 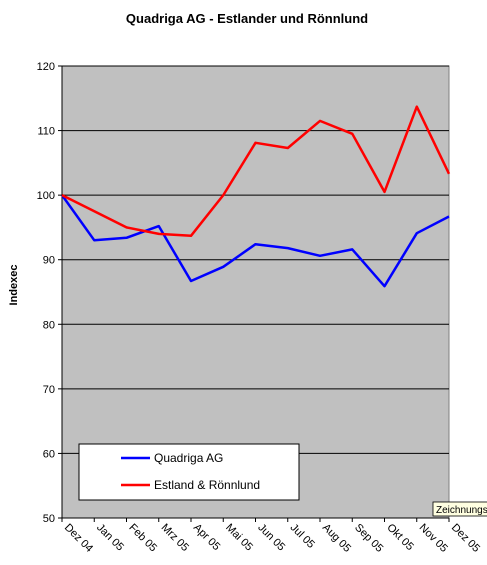 I want to click on x-tick-label: Mrz 05, so click(x=175, y=538).